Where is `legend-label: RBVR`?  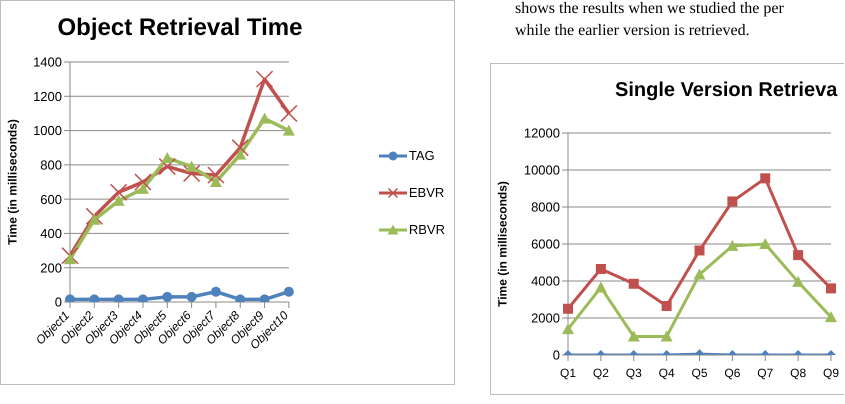 legend-label: RBVR is located at coordinates (426, 229).